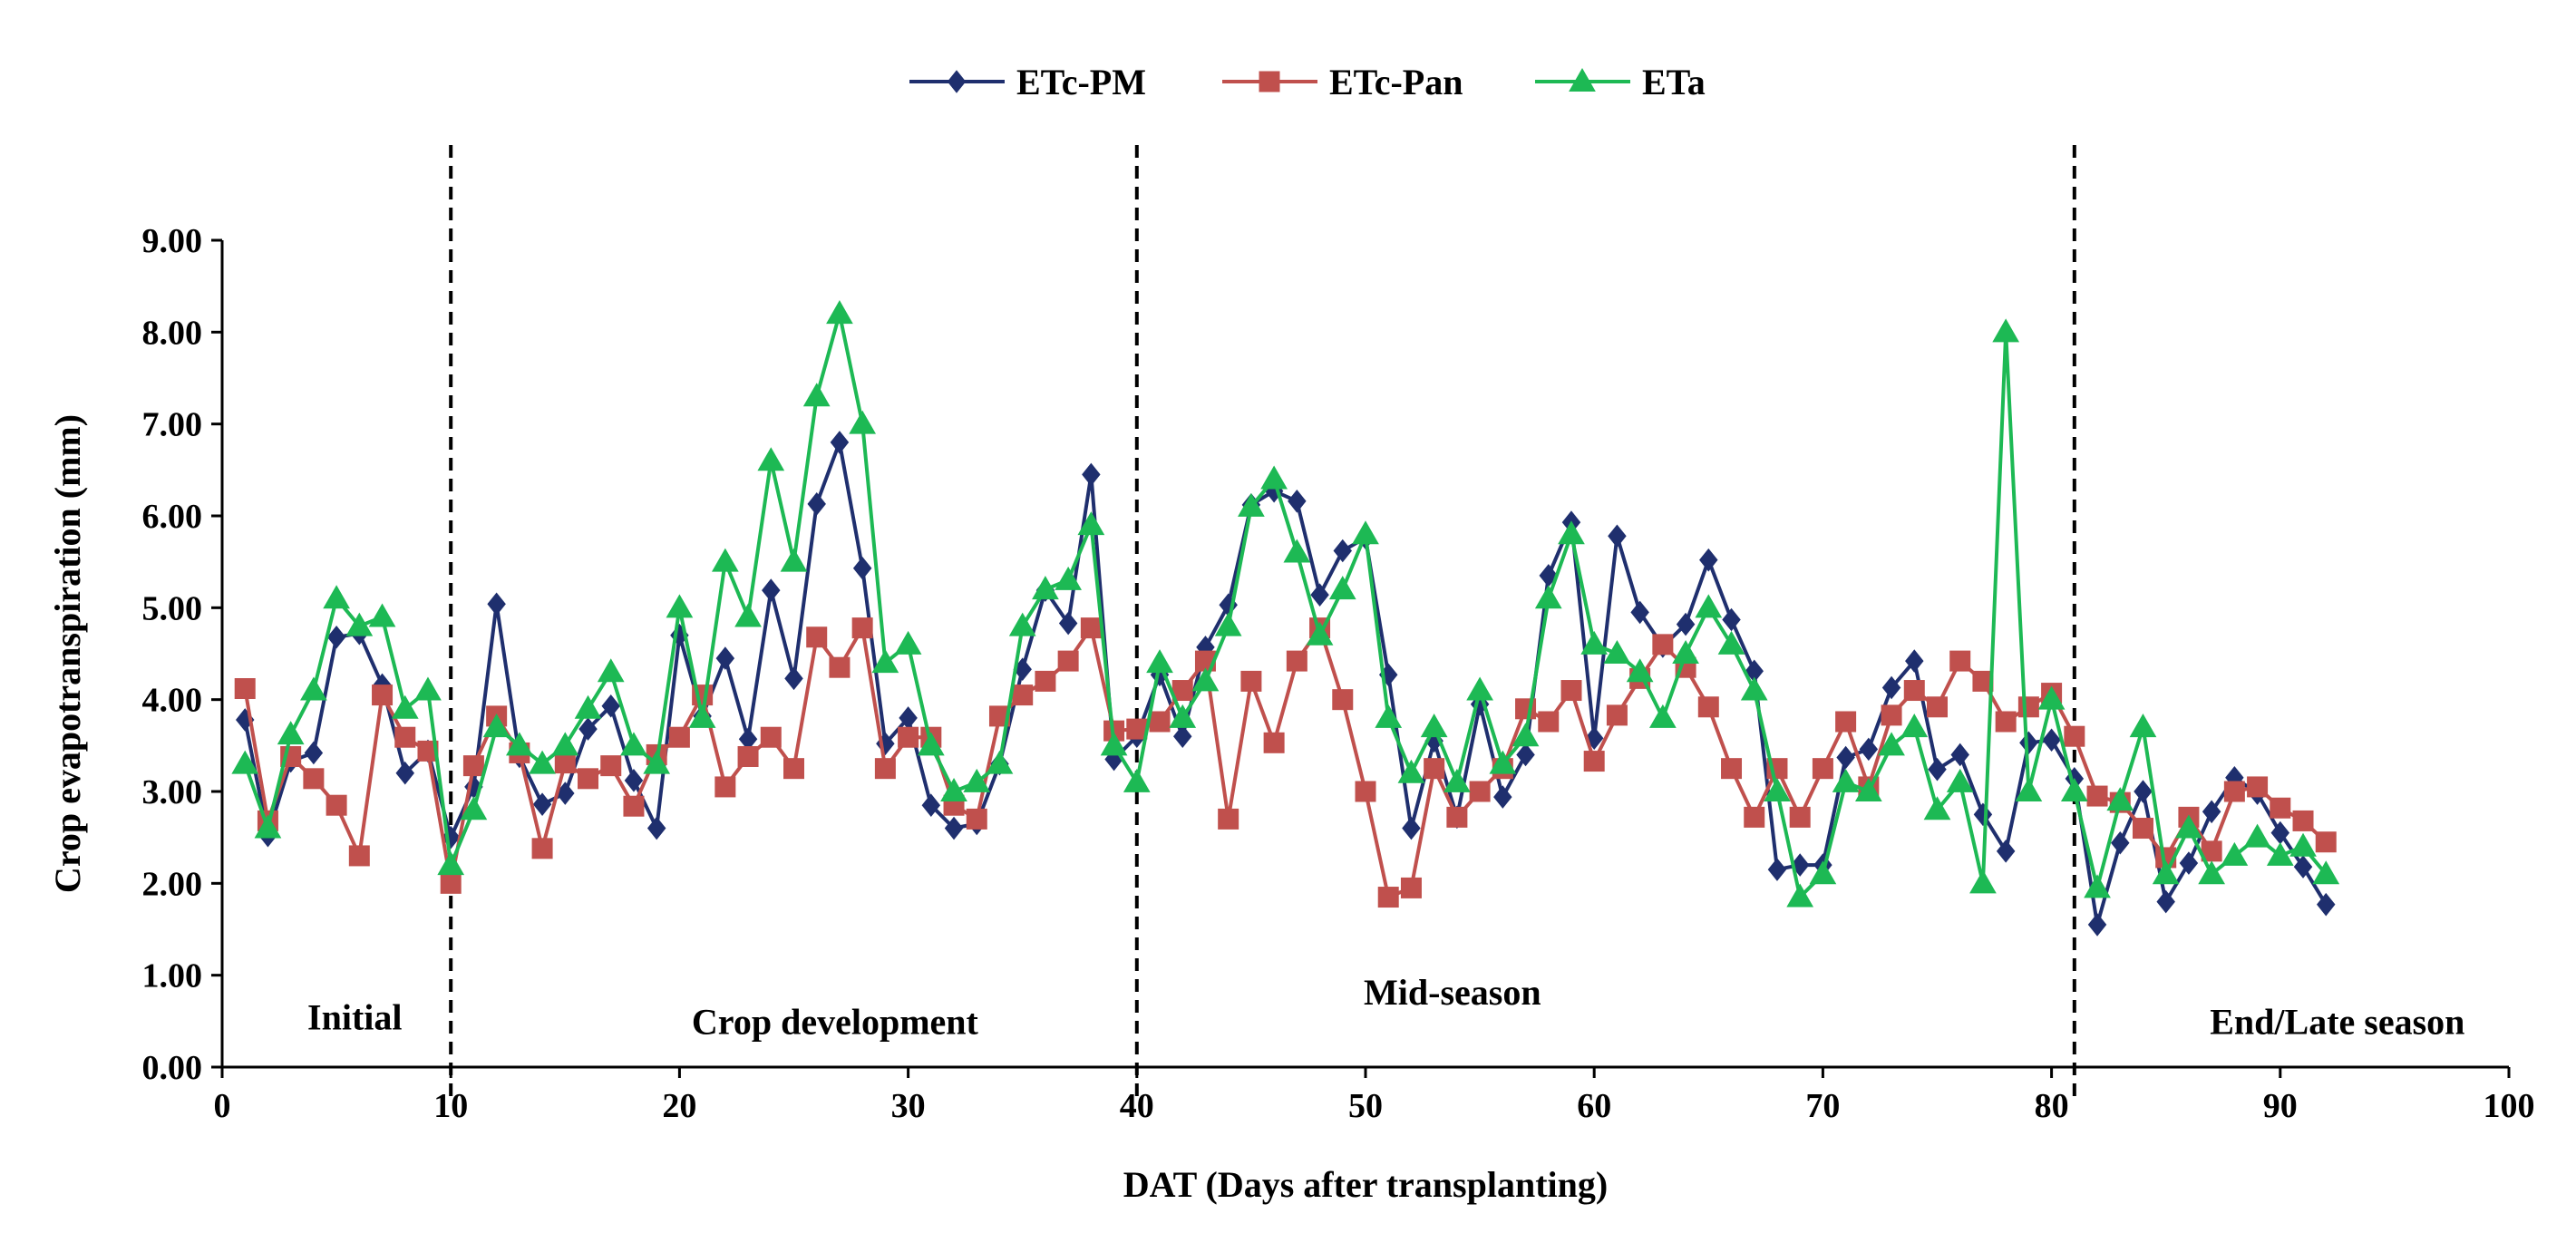  I want to click on y-tick-label: 6.00, so click(172, 517).